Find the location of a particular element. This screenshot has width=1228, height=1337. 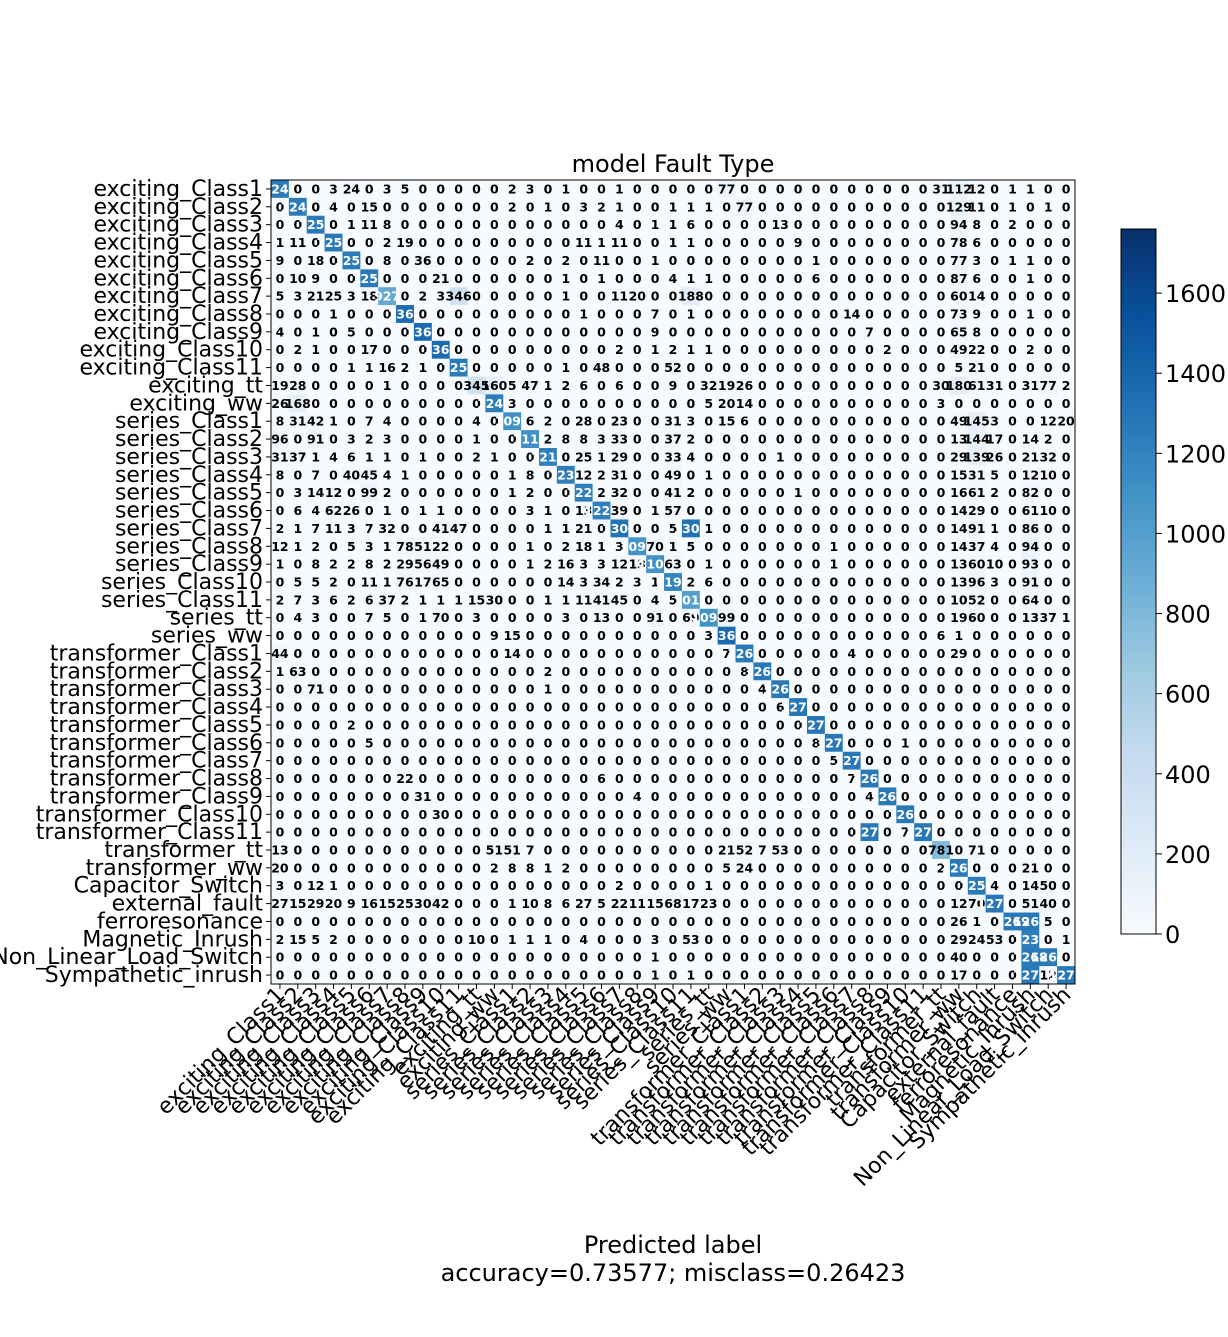

cell-value-label: 36 is located at coordinates (423, 260).